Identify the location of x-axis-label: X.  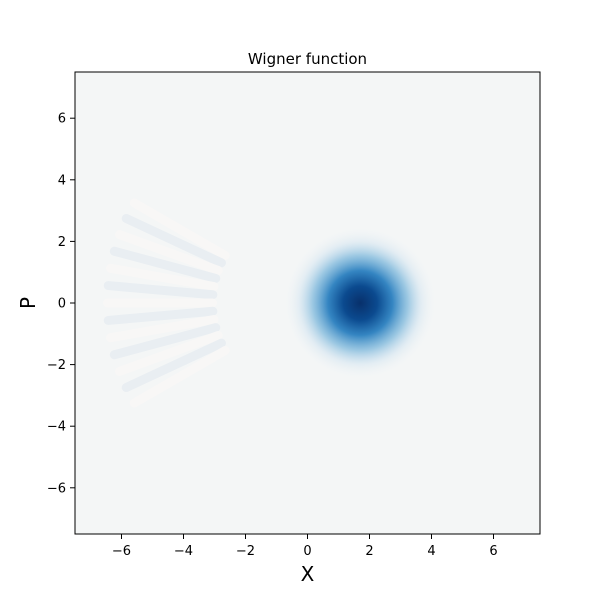
(308, 574).